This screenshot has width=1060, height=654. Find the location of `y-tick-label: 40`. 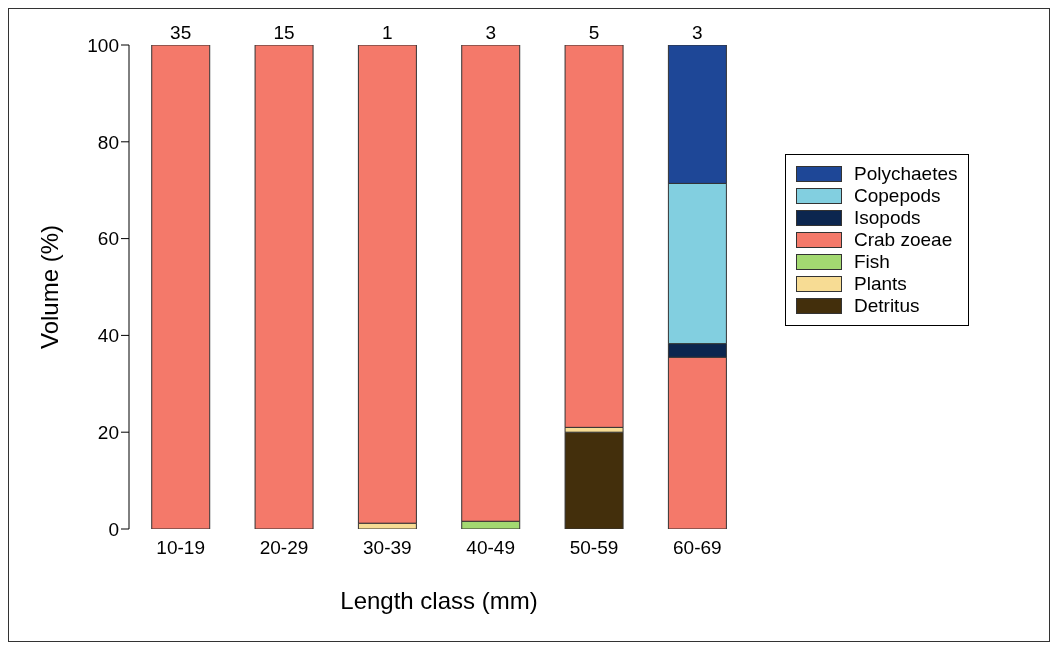

y-tick-label: 40 is located at coordinates (108, 336).